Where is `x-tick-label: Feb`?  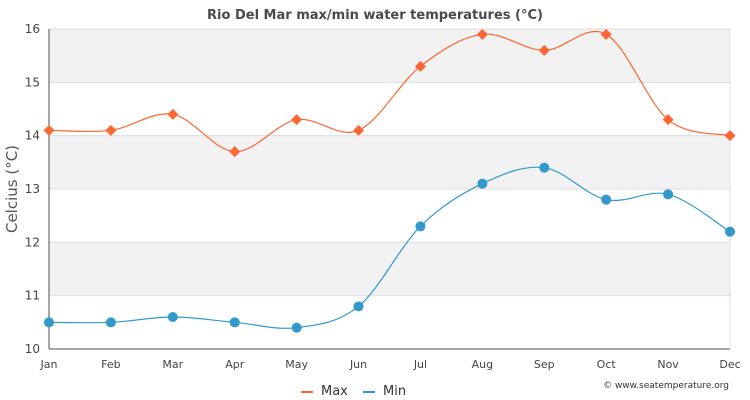
x-tick-label: Feb is located at coordinates (110, 364).